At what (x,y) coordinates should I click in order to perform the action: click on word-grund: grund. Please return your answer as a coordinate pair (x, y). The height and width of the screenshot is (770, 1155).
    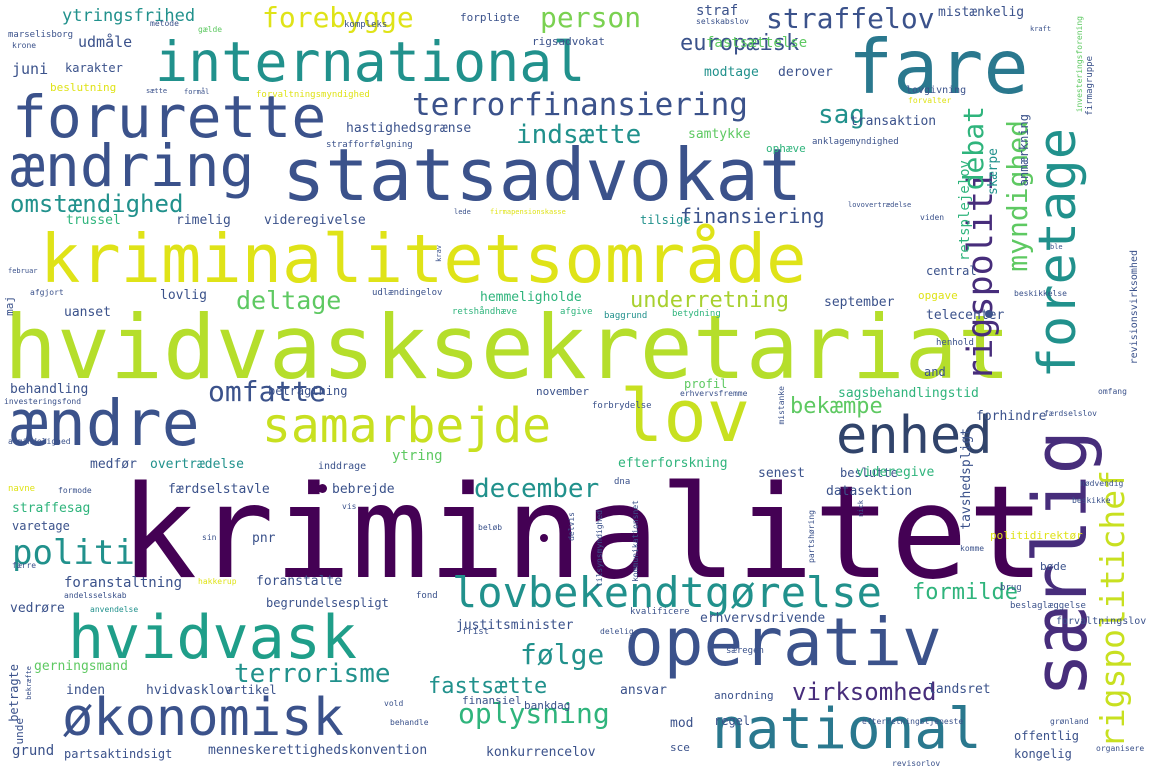
    Looking at the image, I should click on (33, 751).